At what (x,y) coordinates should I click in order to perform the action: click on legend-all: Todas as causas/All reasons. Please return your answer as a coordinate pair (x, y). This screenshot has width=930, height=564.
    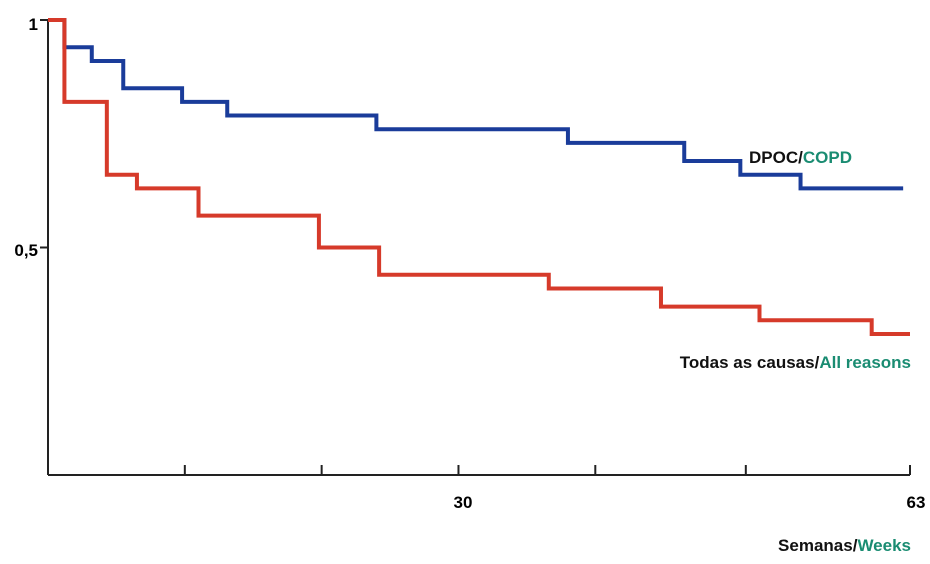
    Looking at the image, I should click on (795, 362).